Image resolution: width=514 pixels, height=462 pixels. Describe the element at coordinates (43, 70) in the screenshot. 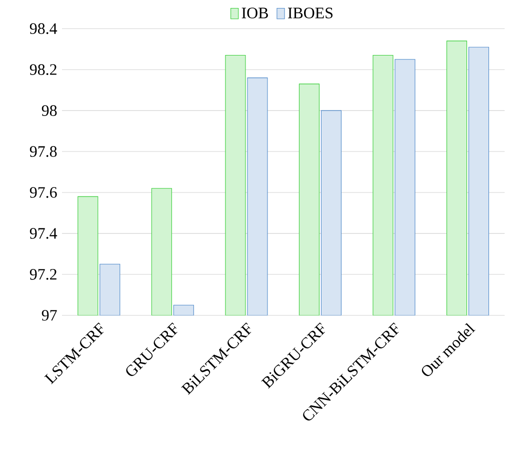

I see `y-tick-label: 98.2` at that location.